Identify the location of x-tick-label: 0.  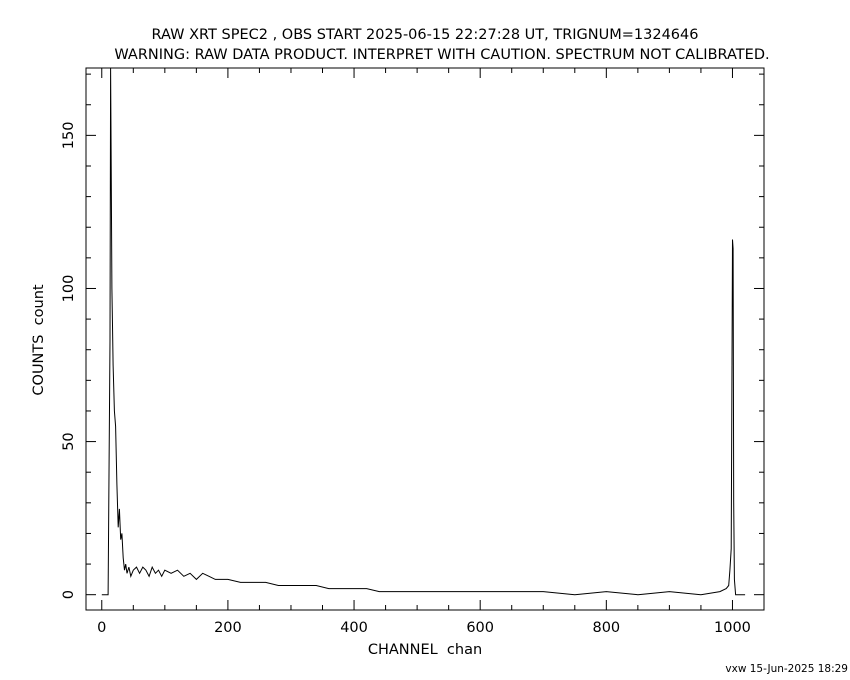
(101, 628).